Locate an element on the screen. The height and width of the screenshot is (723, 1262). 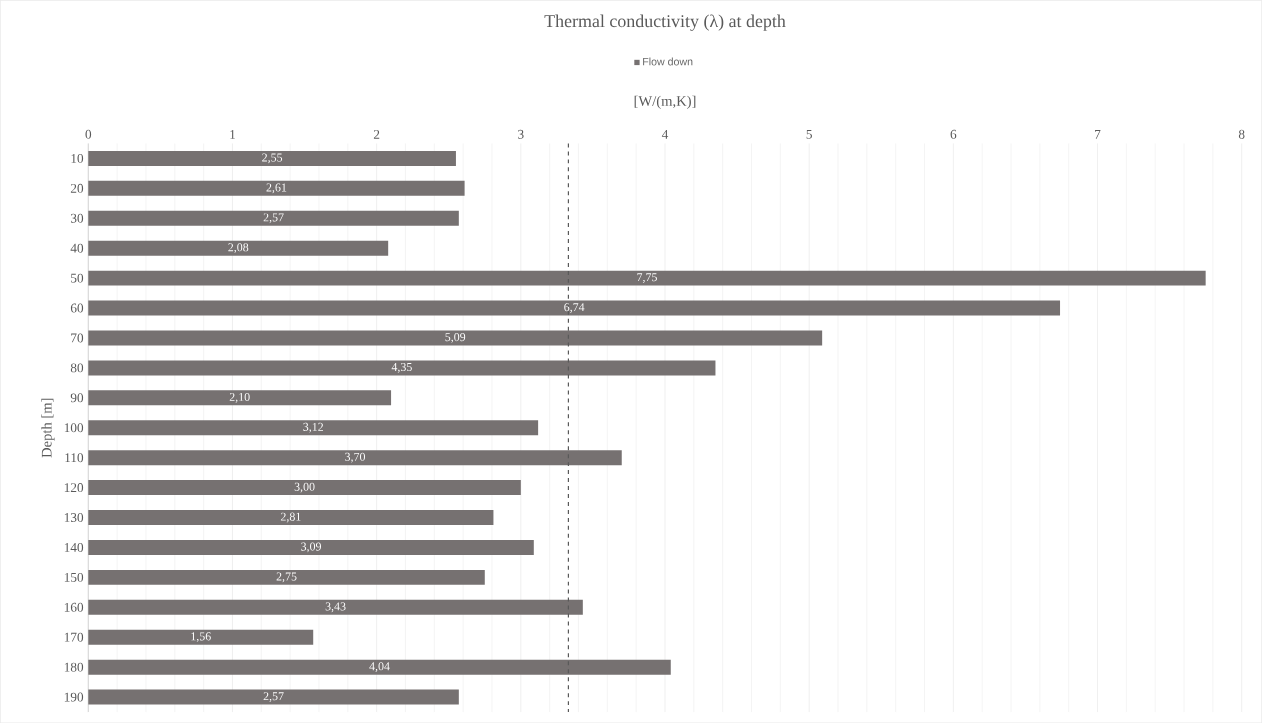
data-label: 3,70 is located at coordinates (355, 457).